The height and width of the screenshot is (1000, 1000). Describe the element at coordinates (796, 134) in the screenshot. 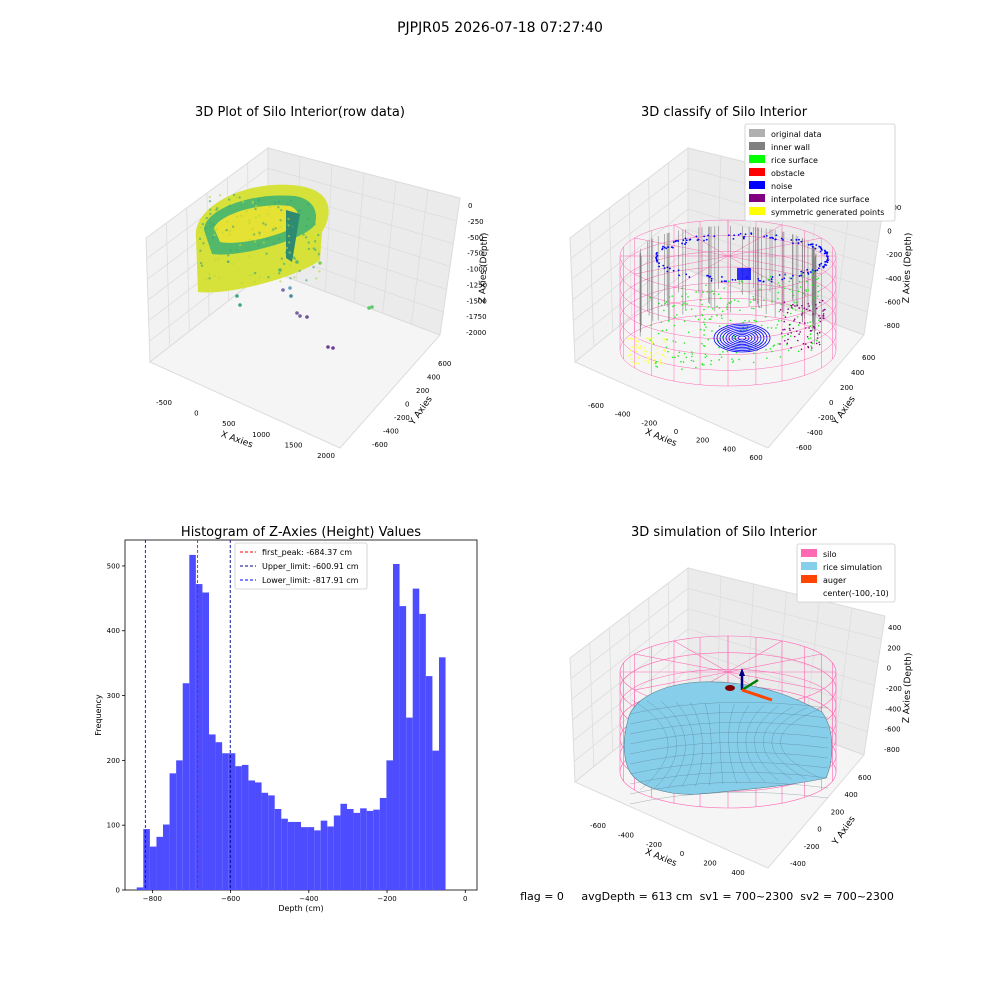

I see `legend-label: original data` at that location.